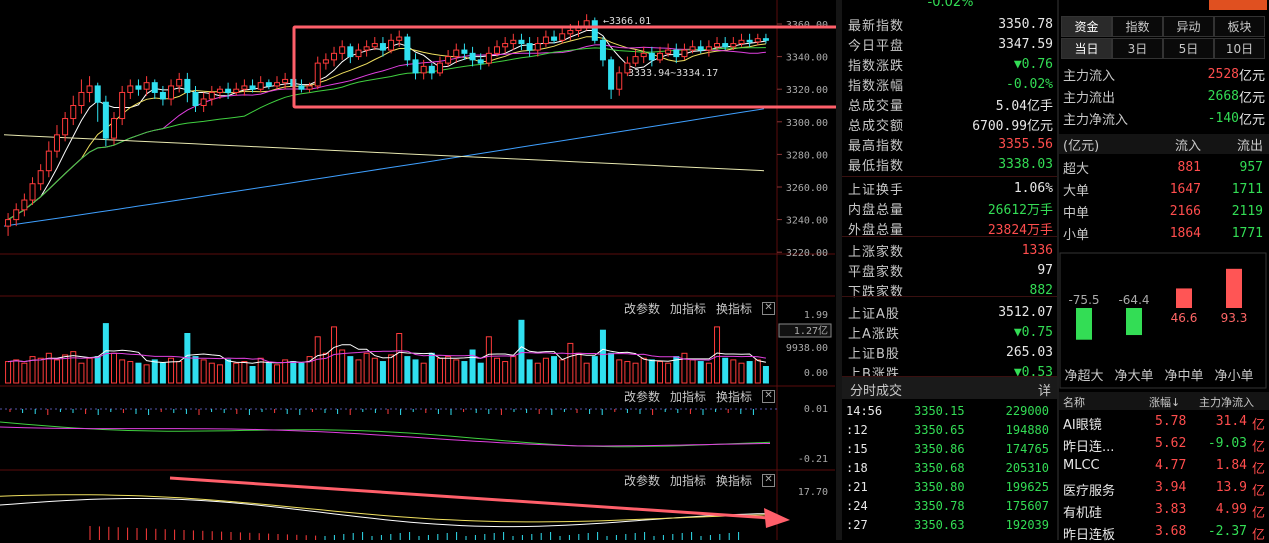 The width and height of the screenshot is (1269, 543). I want to click on flow-label: 主力净流入, so click(1096, 120).